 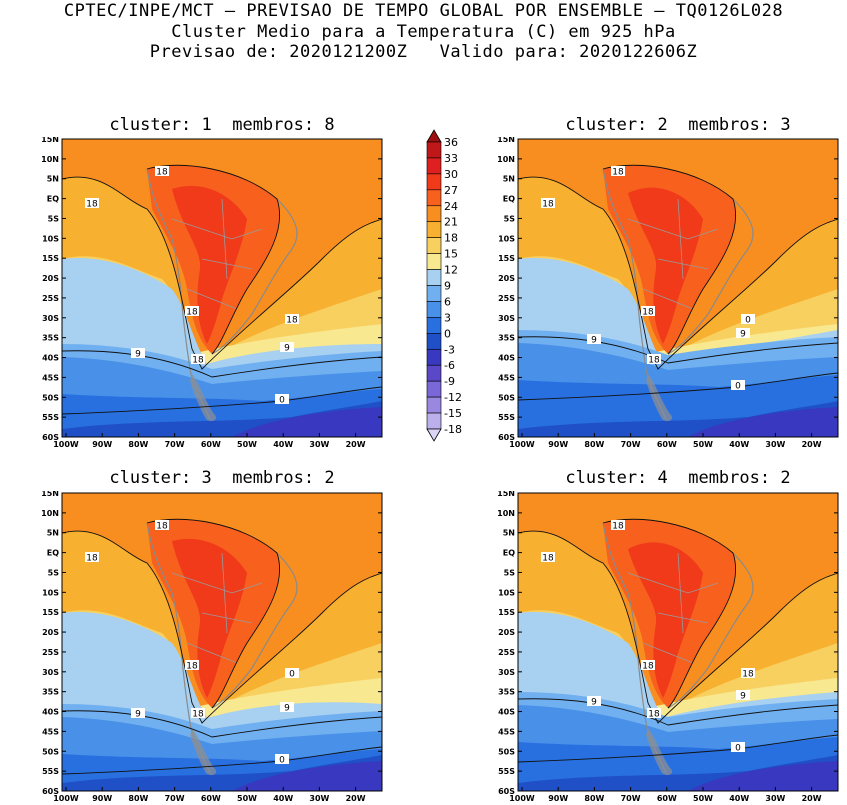 I want to click on colorbar-label: 36, so click(x=451, y=142).